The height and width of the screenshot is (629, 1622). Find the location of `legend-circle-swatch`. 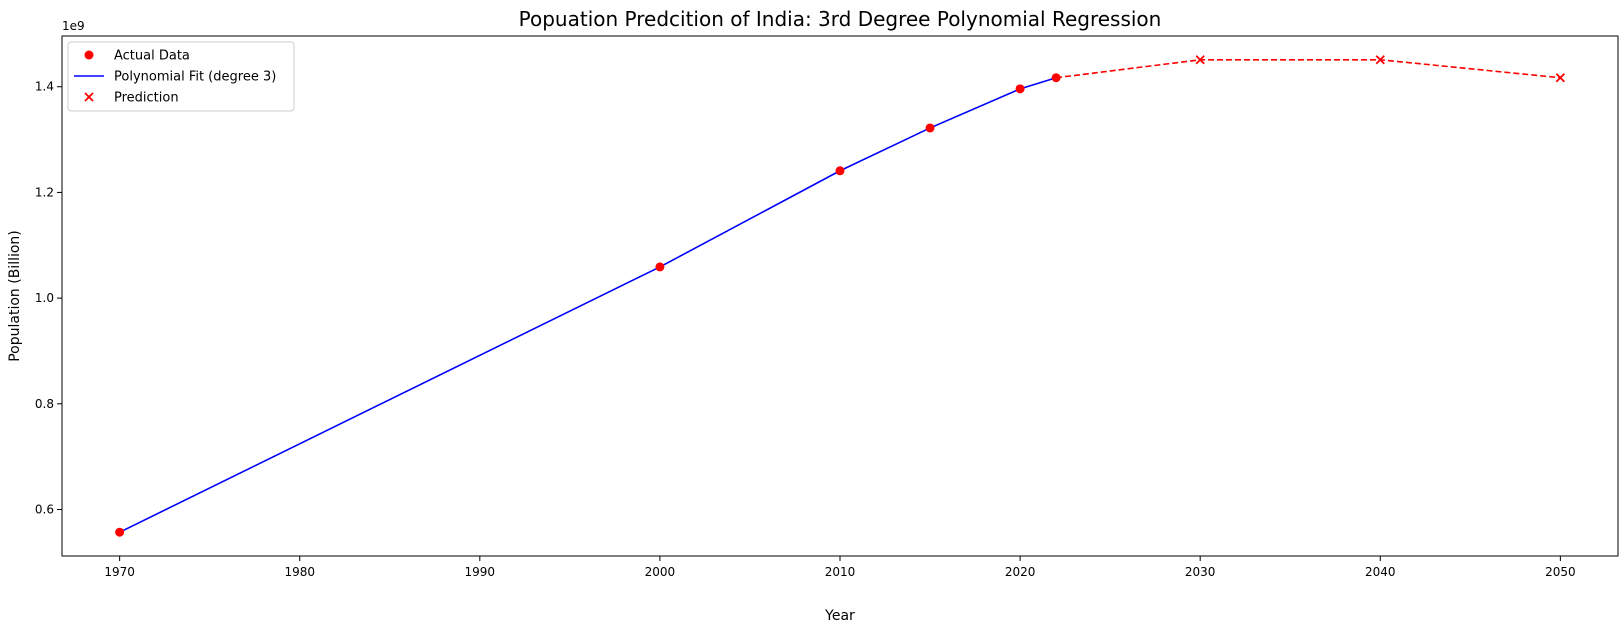

legend-circle-swatch is located at coordinates (89, 55).